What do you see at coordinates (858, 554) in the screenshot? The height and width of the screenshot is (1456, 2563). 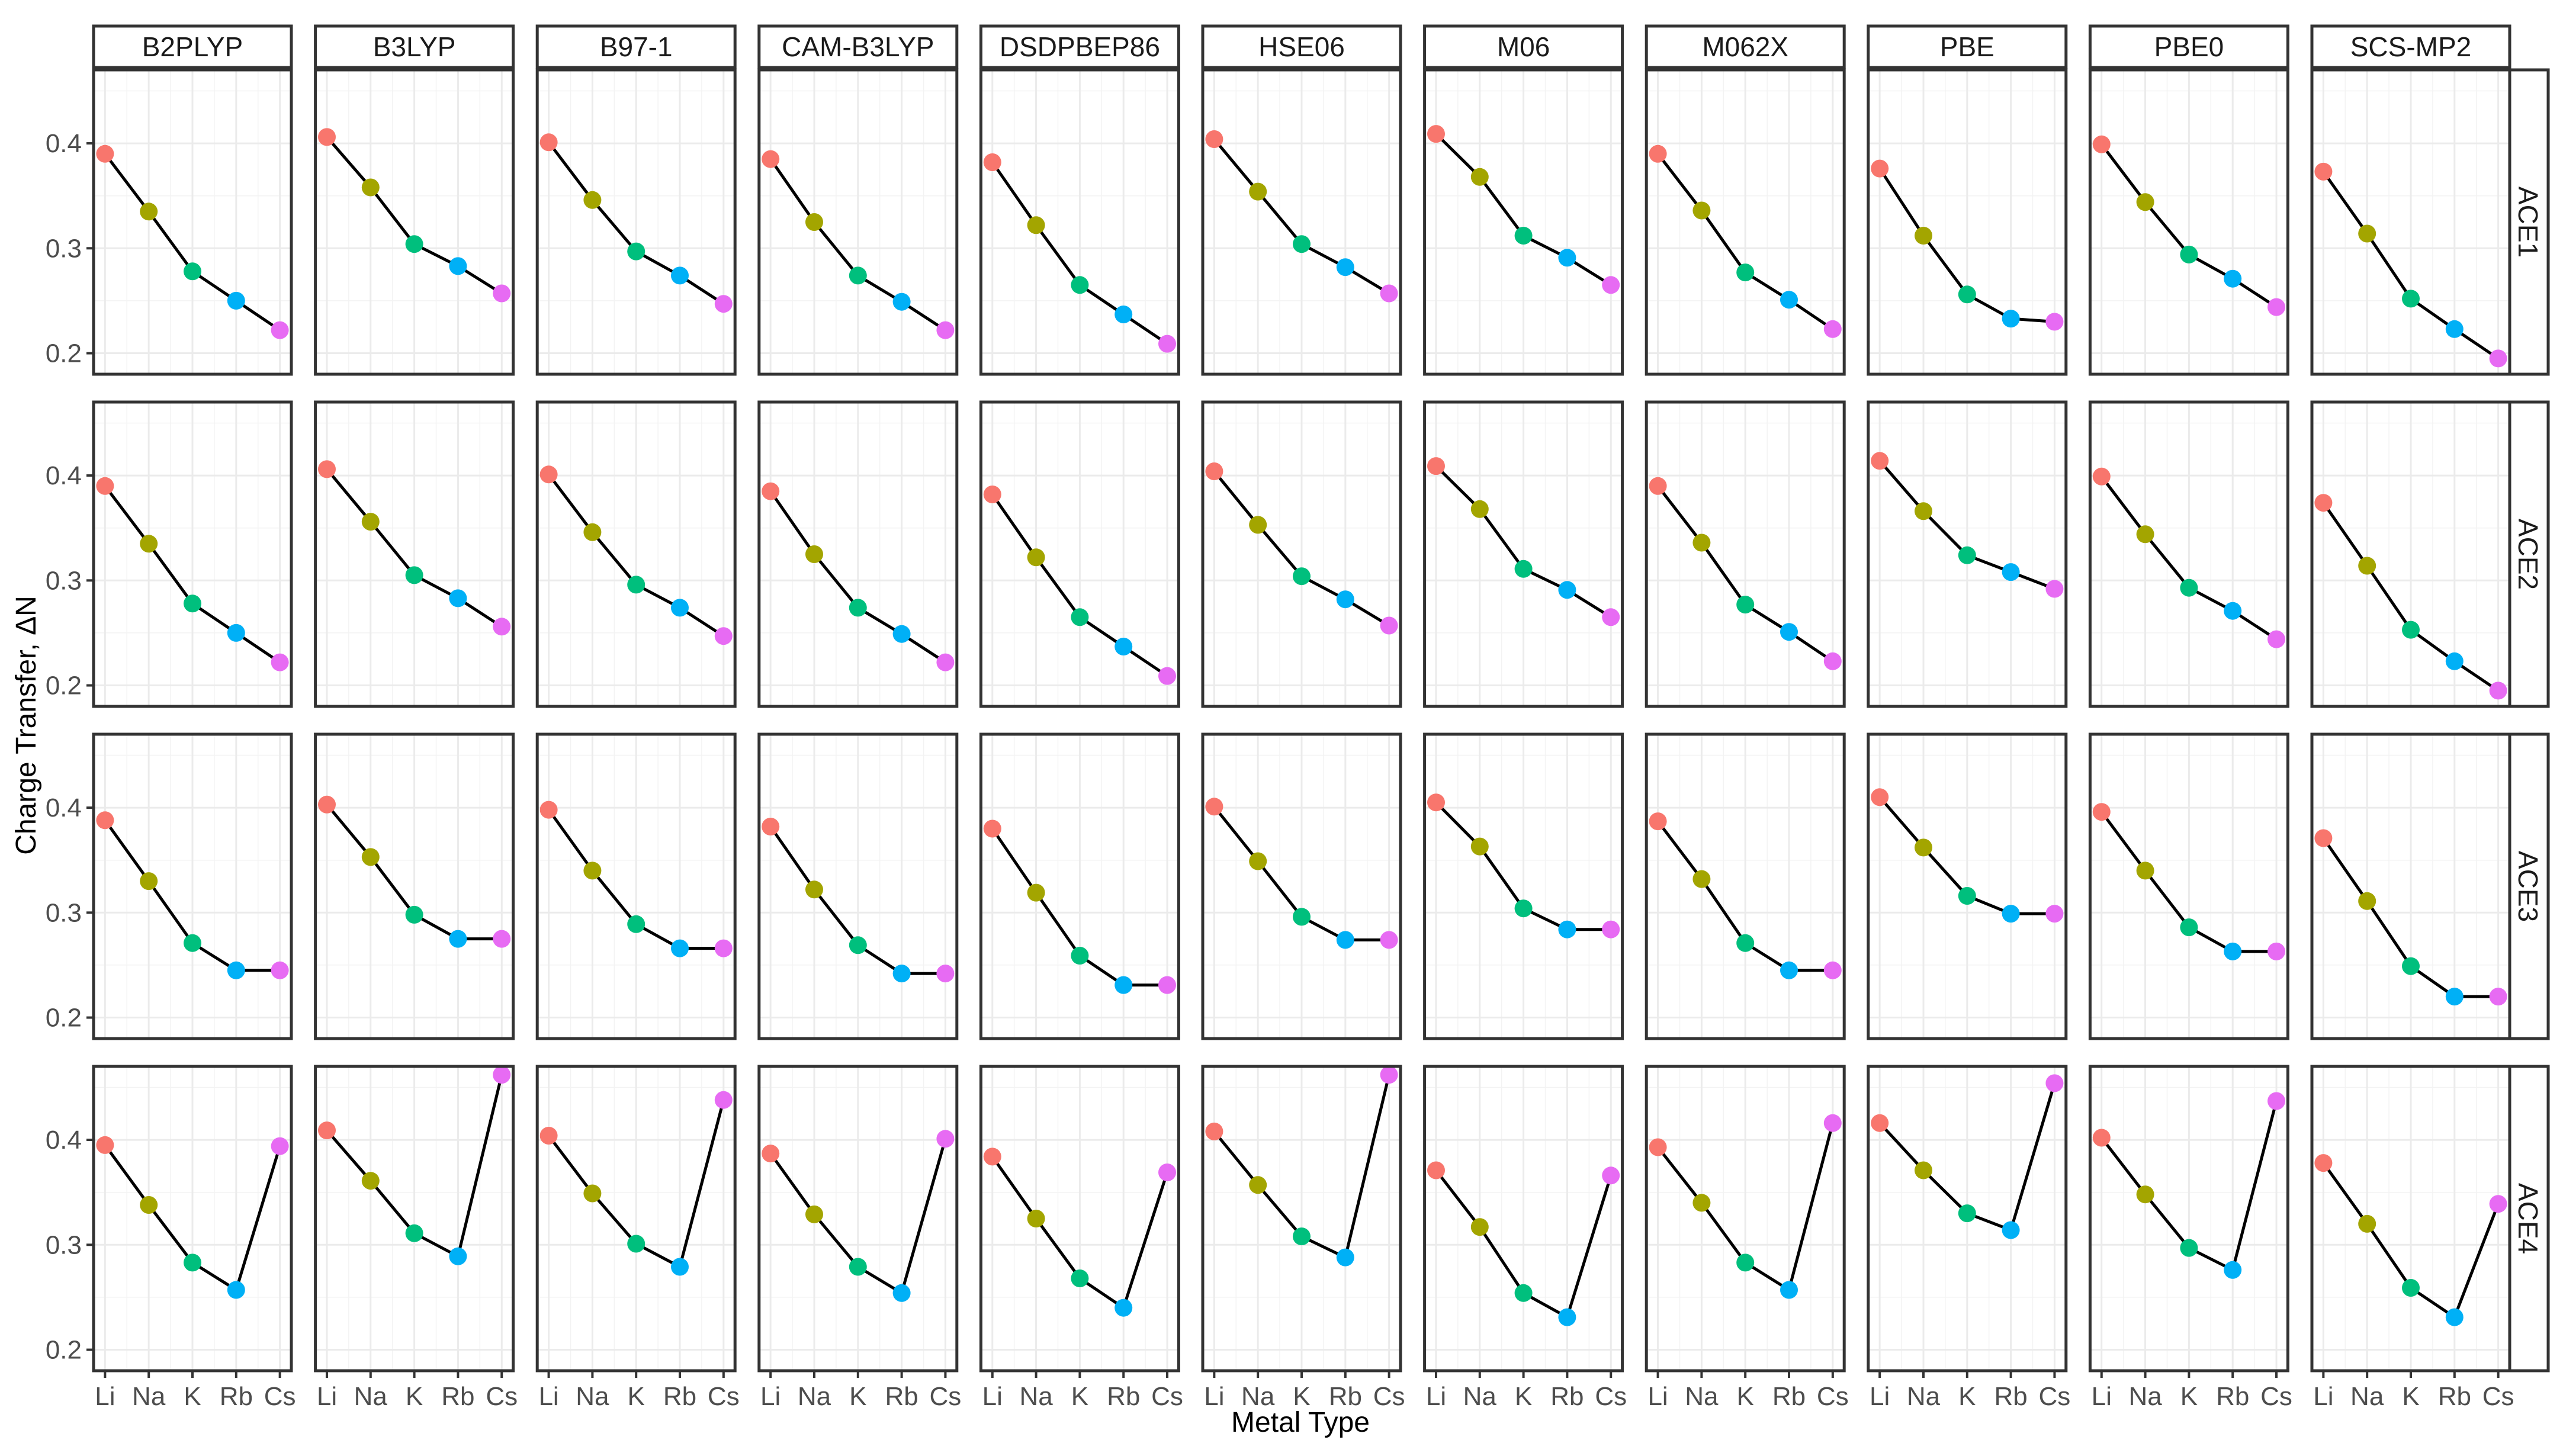 I see `panel-ace2-cam-b3lyp` at bounding box center [858, 554].